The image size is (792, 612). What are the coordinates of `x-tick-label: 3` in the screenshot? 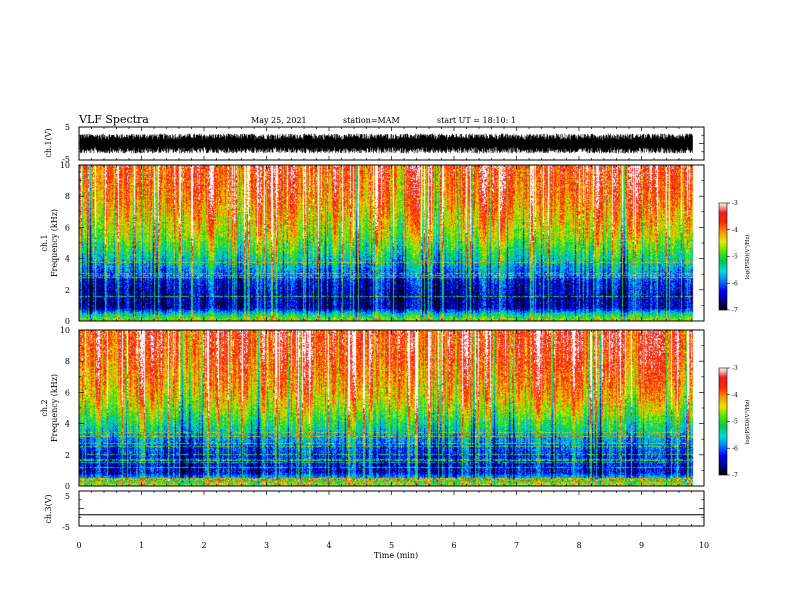 It's located at (266, 545).